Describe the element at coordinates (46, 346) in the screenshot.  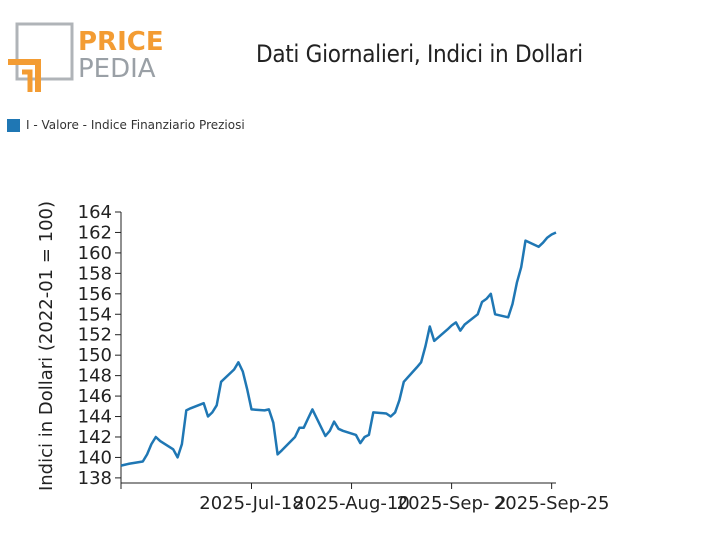
I see `y-axis-title: Indici in Dollari (2022-01 = 100)` at that location.